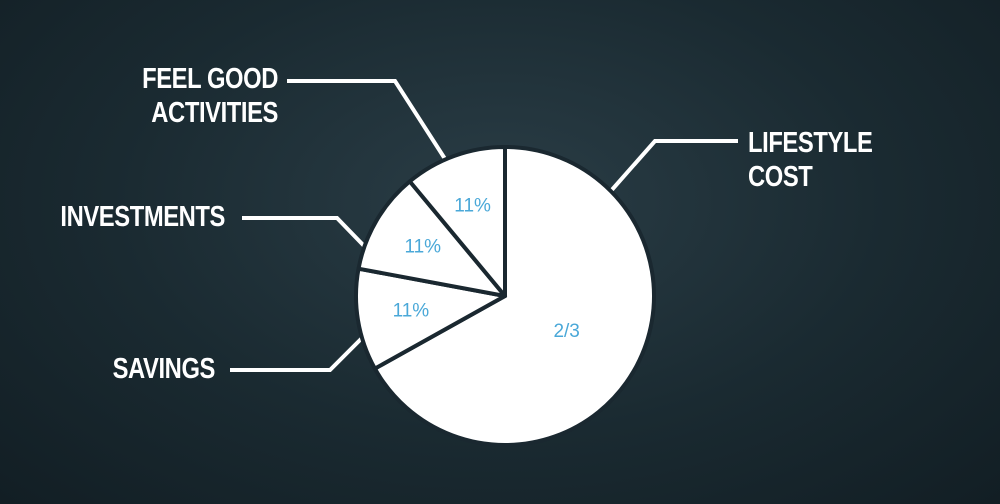  Describe the element at coordinates (210, 96) in the screenshot. I see `category-label: FEEL GOOD ACTIVITIES` at that location.